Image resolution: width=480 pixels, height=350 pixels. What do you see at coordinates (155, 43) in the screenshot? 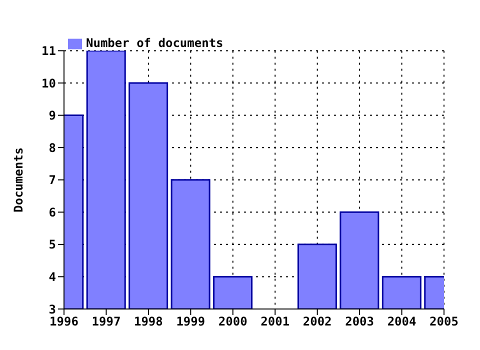
I see `legend-label: Number of documents` at bounding box center [155, 43].